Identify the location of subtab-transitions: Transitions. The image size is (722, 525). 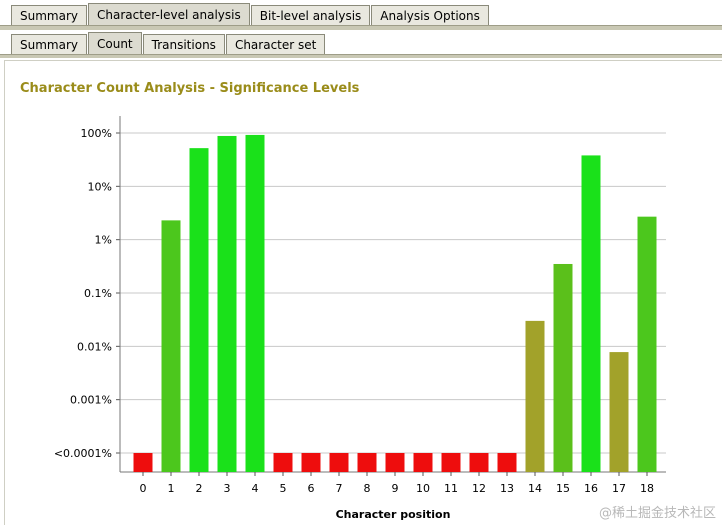
(183, 44).